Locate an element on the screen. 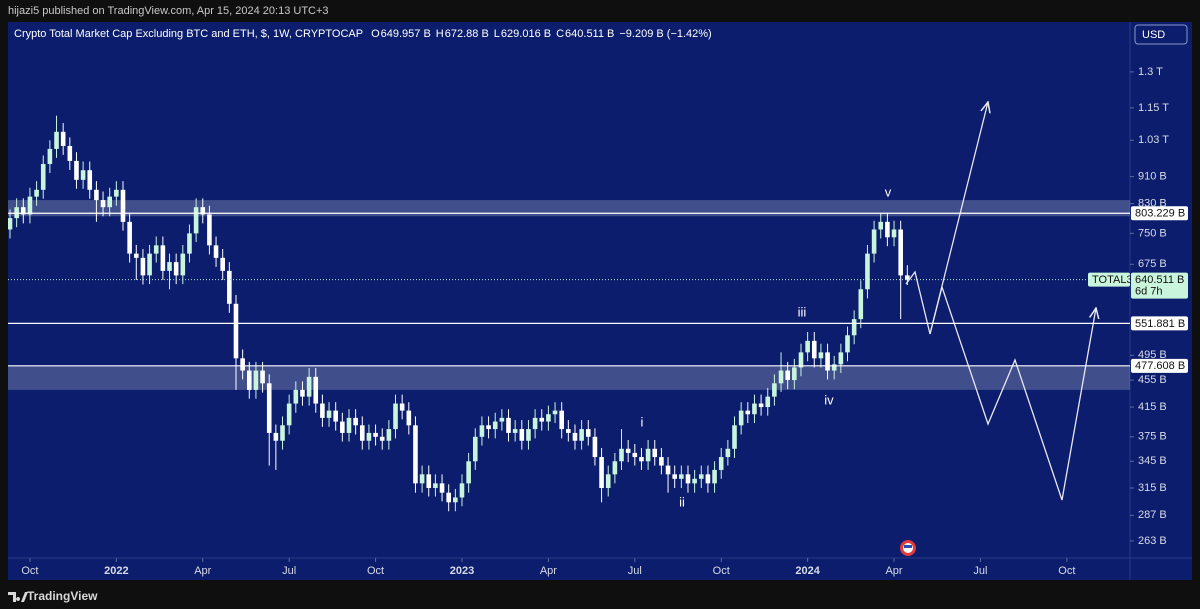 This screenshot has width=1200, height=609. legend-change: −9.209 B (−1.42%) is located at coordinates (665, 34).